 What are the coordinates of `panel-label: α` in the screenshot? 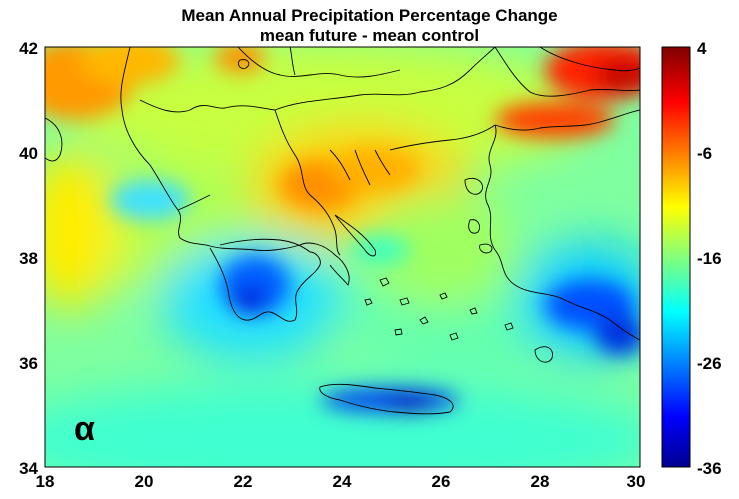 It's located at (84, 429).